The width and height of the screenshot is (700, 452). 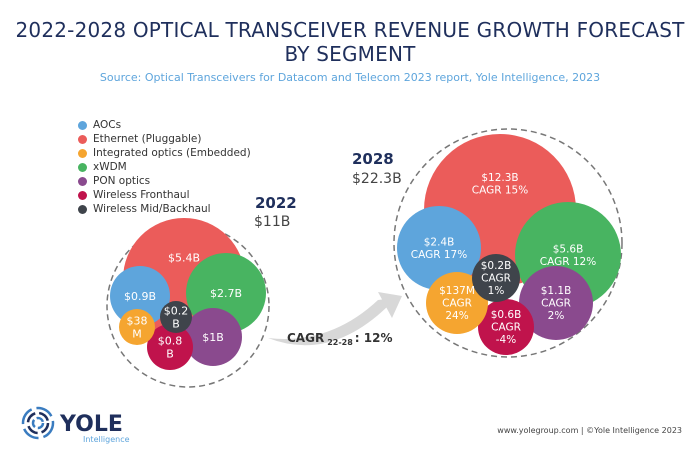 What do you see at coordinates (373, 159) in the screenshot?
I see `year-2028: 2028` at bounding box center [373, 159].